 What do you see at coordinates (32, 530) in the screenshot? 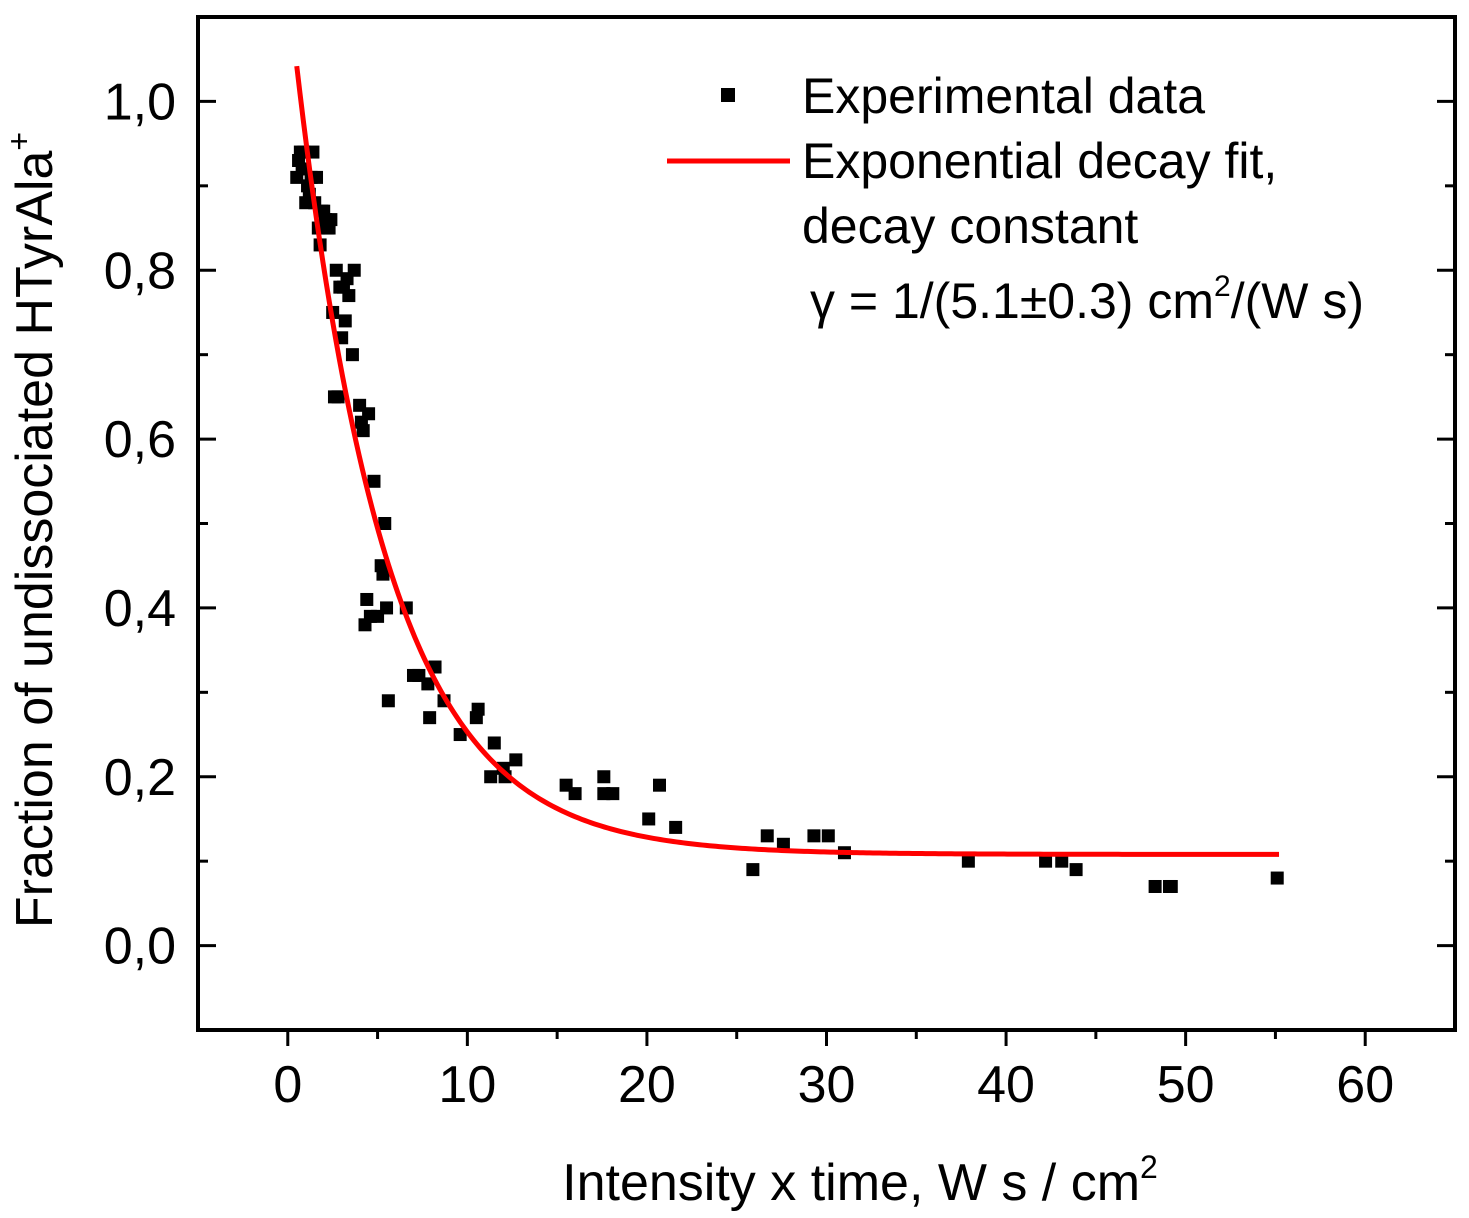
I see `y-axis-title: Fraction of undissociated HTyrAla+` at bounding box center [32, 530].